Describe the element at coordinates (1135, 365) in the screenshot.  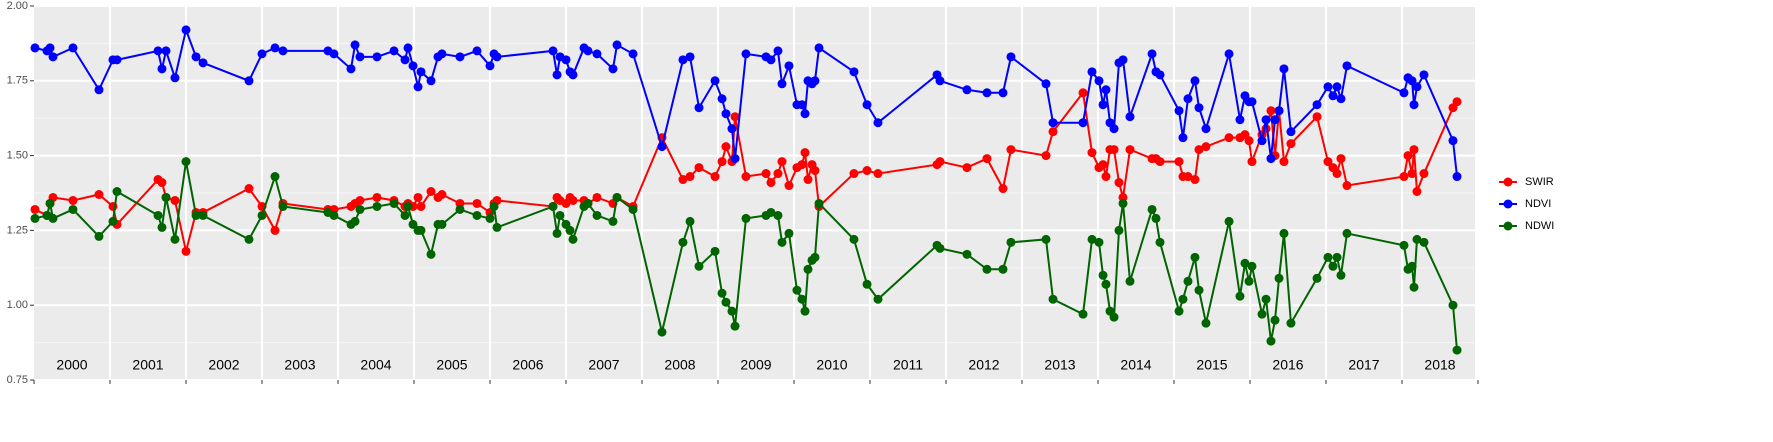
I see `year-label: 2014` at that location.